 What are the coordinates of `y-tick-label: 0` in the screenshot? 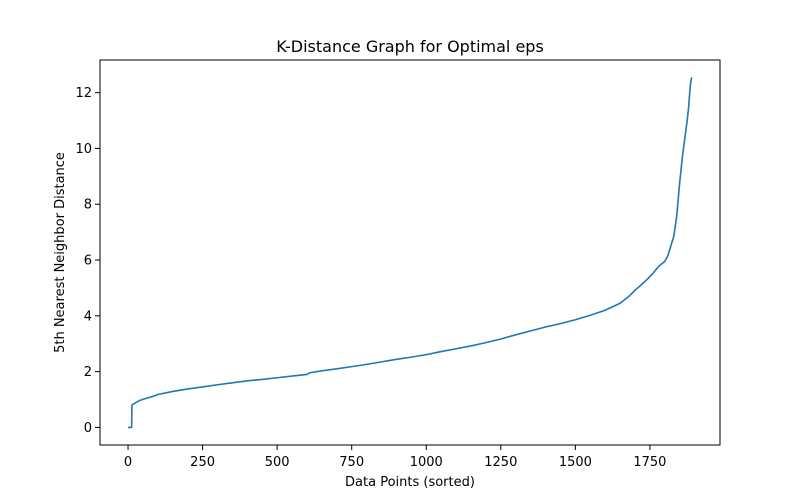 It's located at (88, 428).